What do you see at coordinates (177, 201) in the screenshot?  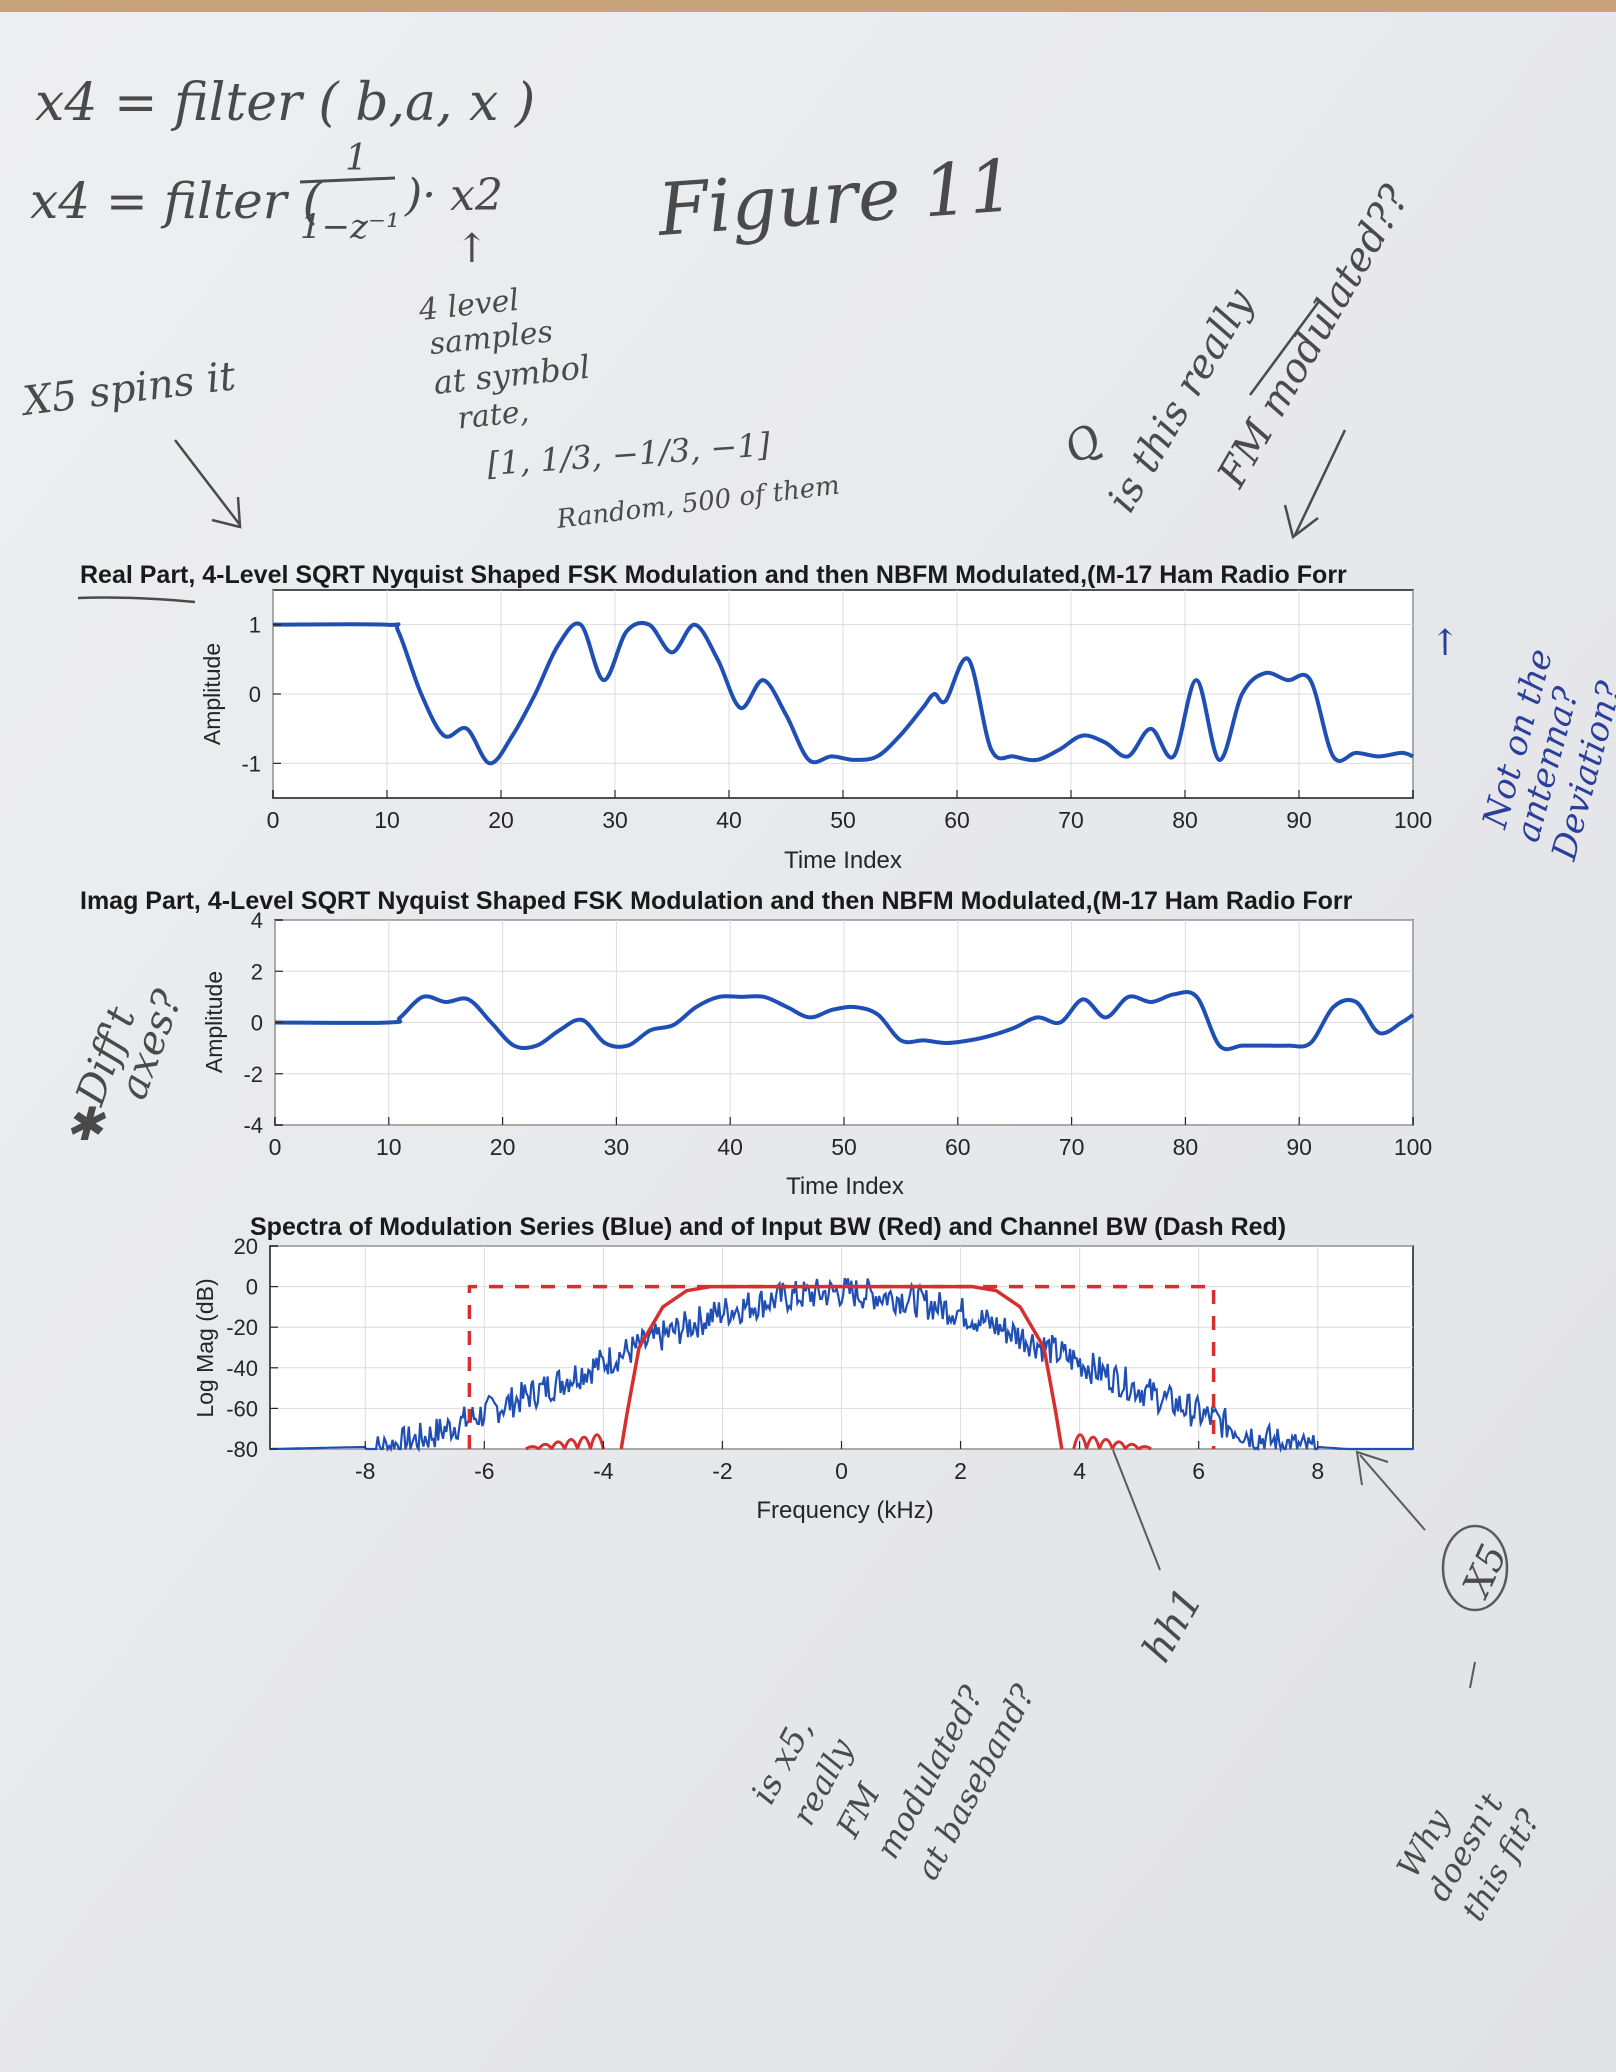 I see `note-filter-line2-prefix: x4 = filter (` at bounding box center [177, 201].